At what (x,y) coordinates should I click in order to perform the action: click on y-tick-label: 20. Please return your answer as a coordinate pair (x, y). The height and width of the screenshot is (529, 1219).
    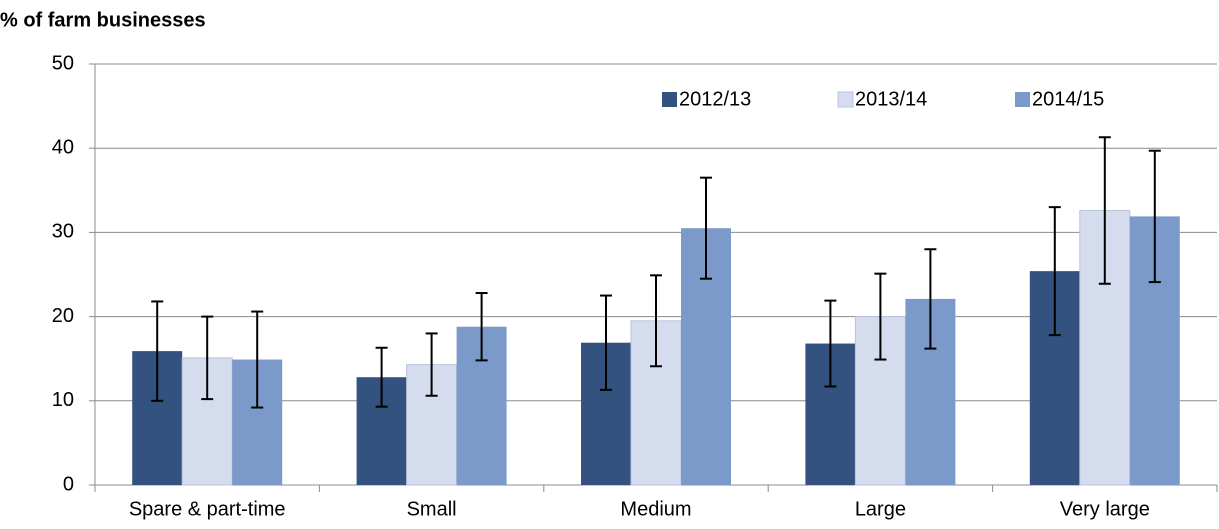
    Looking at the image, I should click on (63, 316).